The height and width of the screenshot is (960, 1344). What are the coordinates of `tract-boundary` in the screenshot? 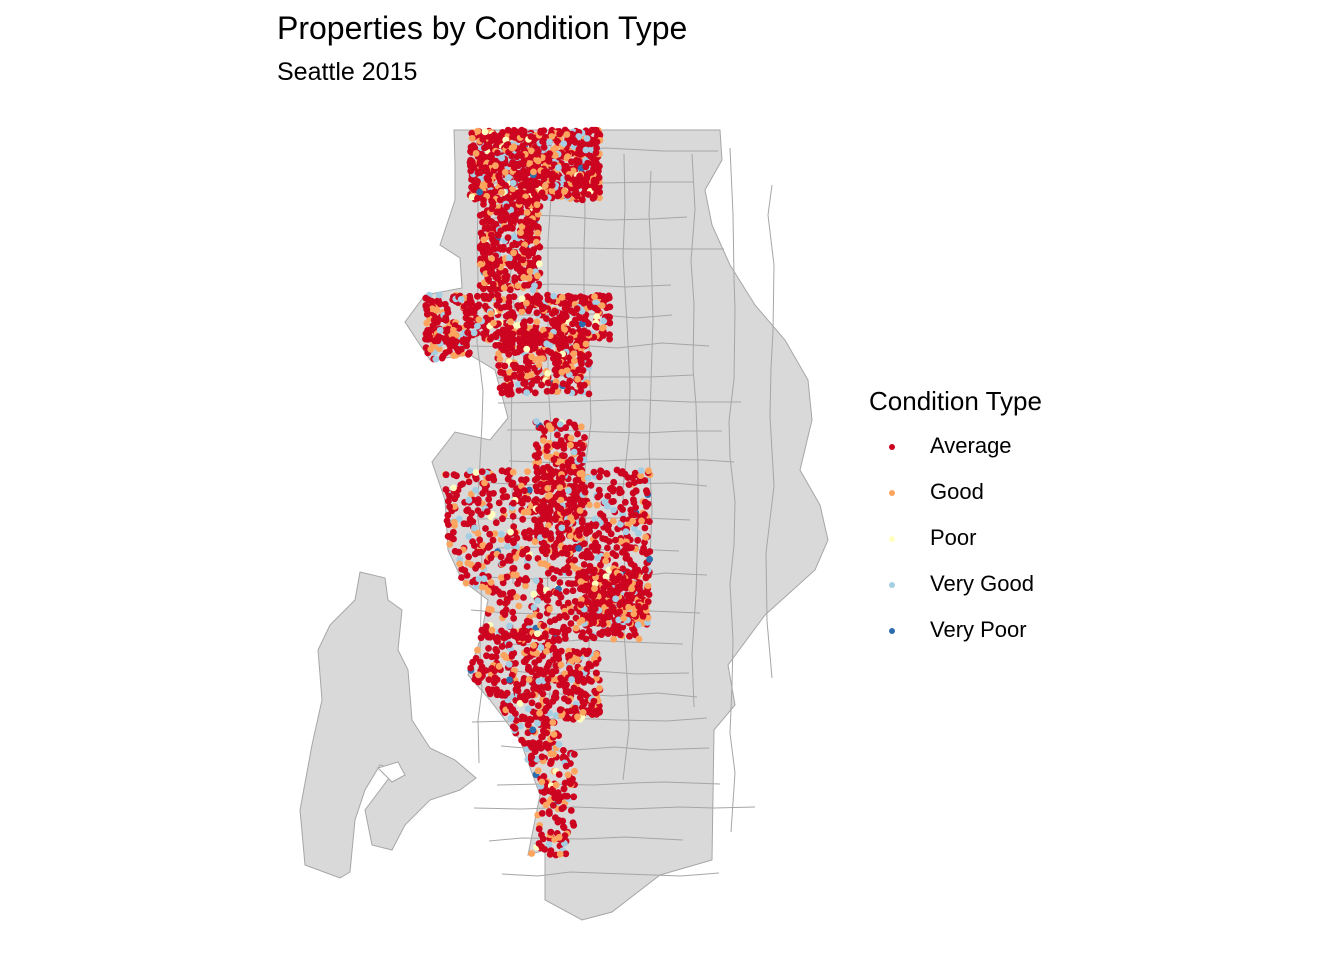 It's located at (610, 874).